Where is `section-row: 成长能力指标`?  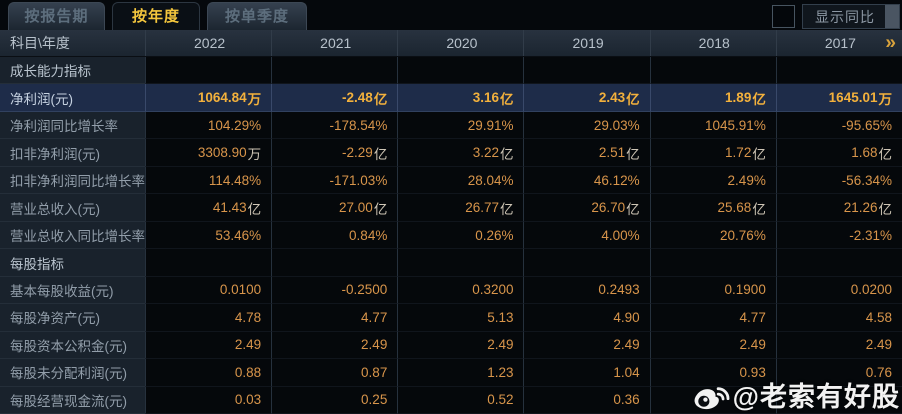
section-row: 成长能力指标 is located at coordinates (451, 71).